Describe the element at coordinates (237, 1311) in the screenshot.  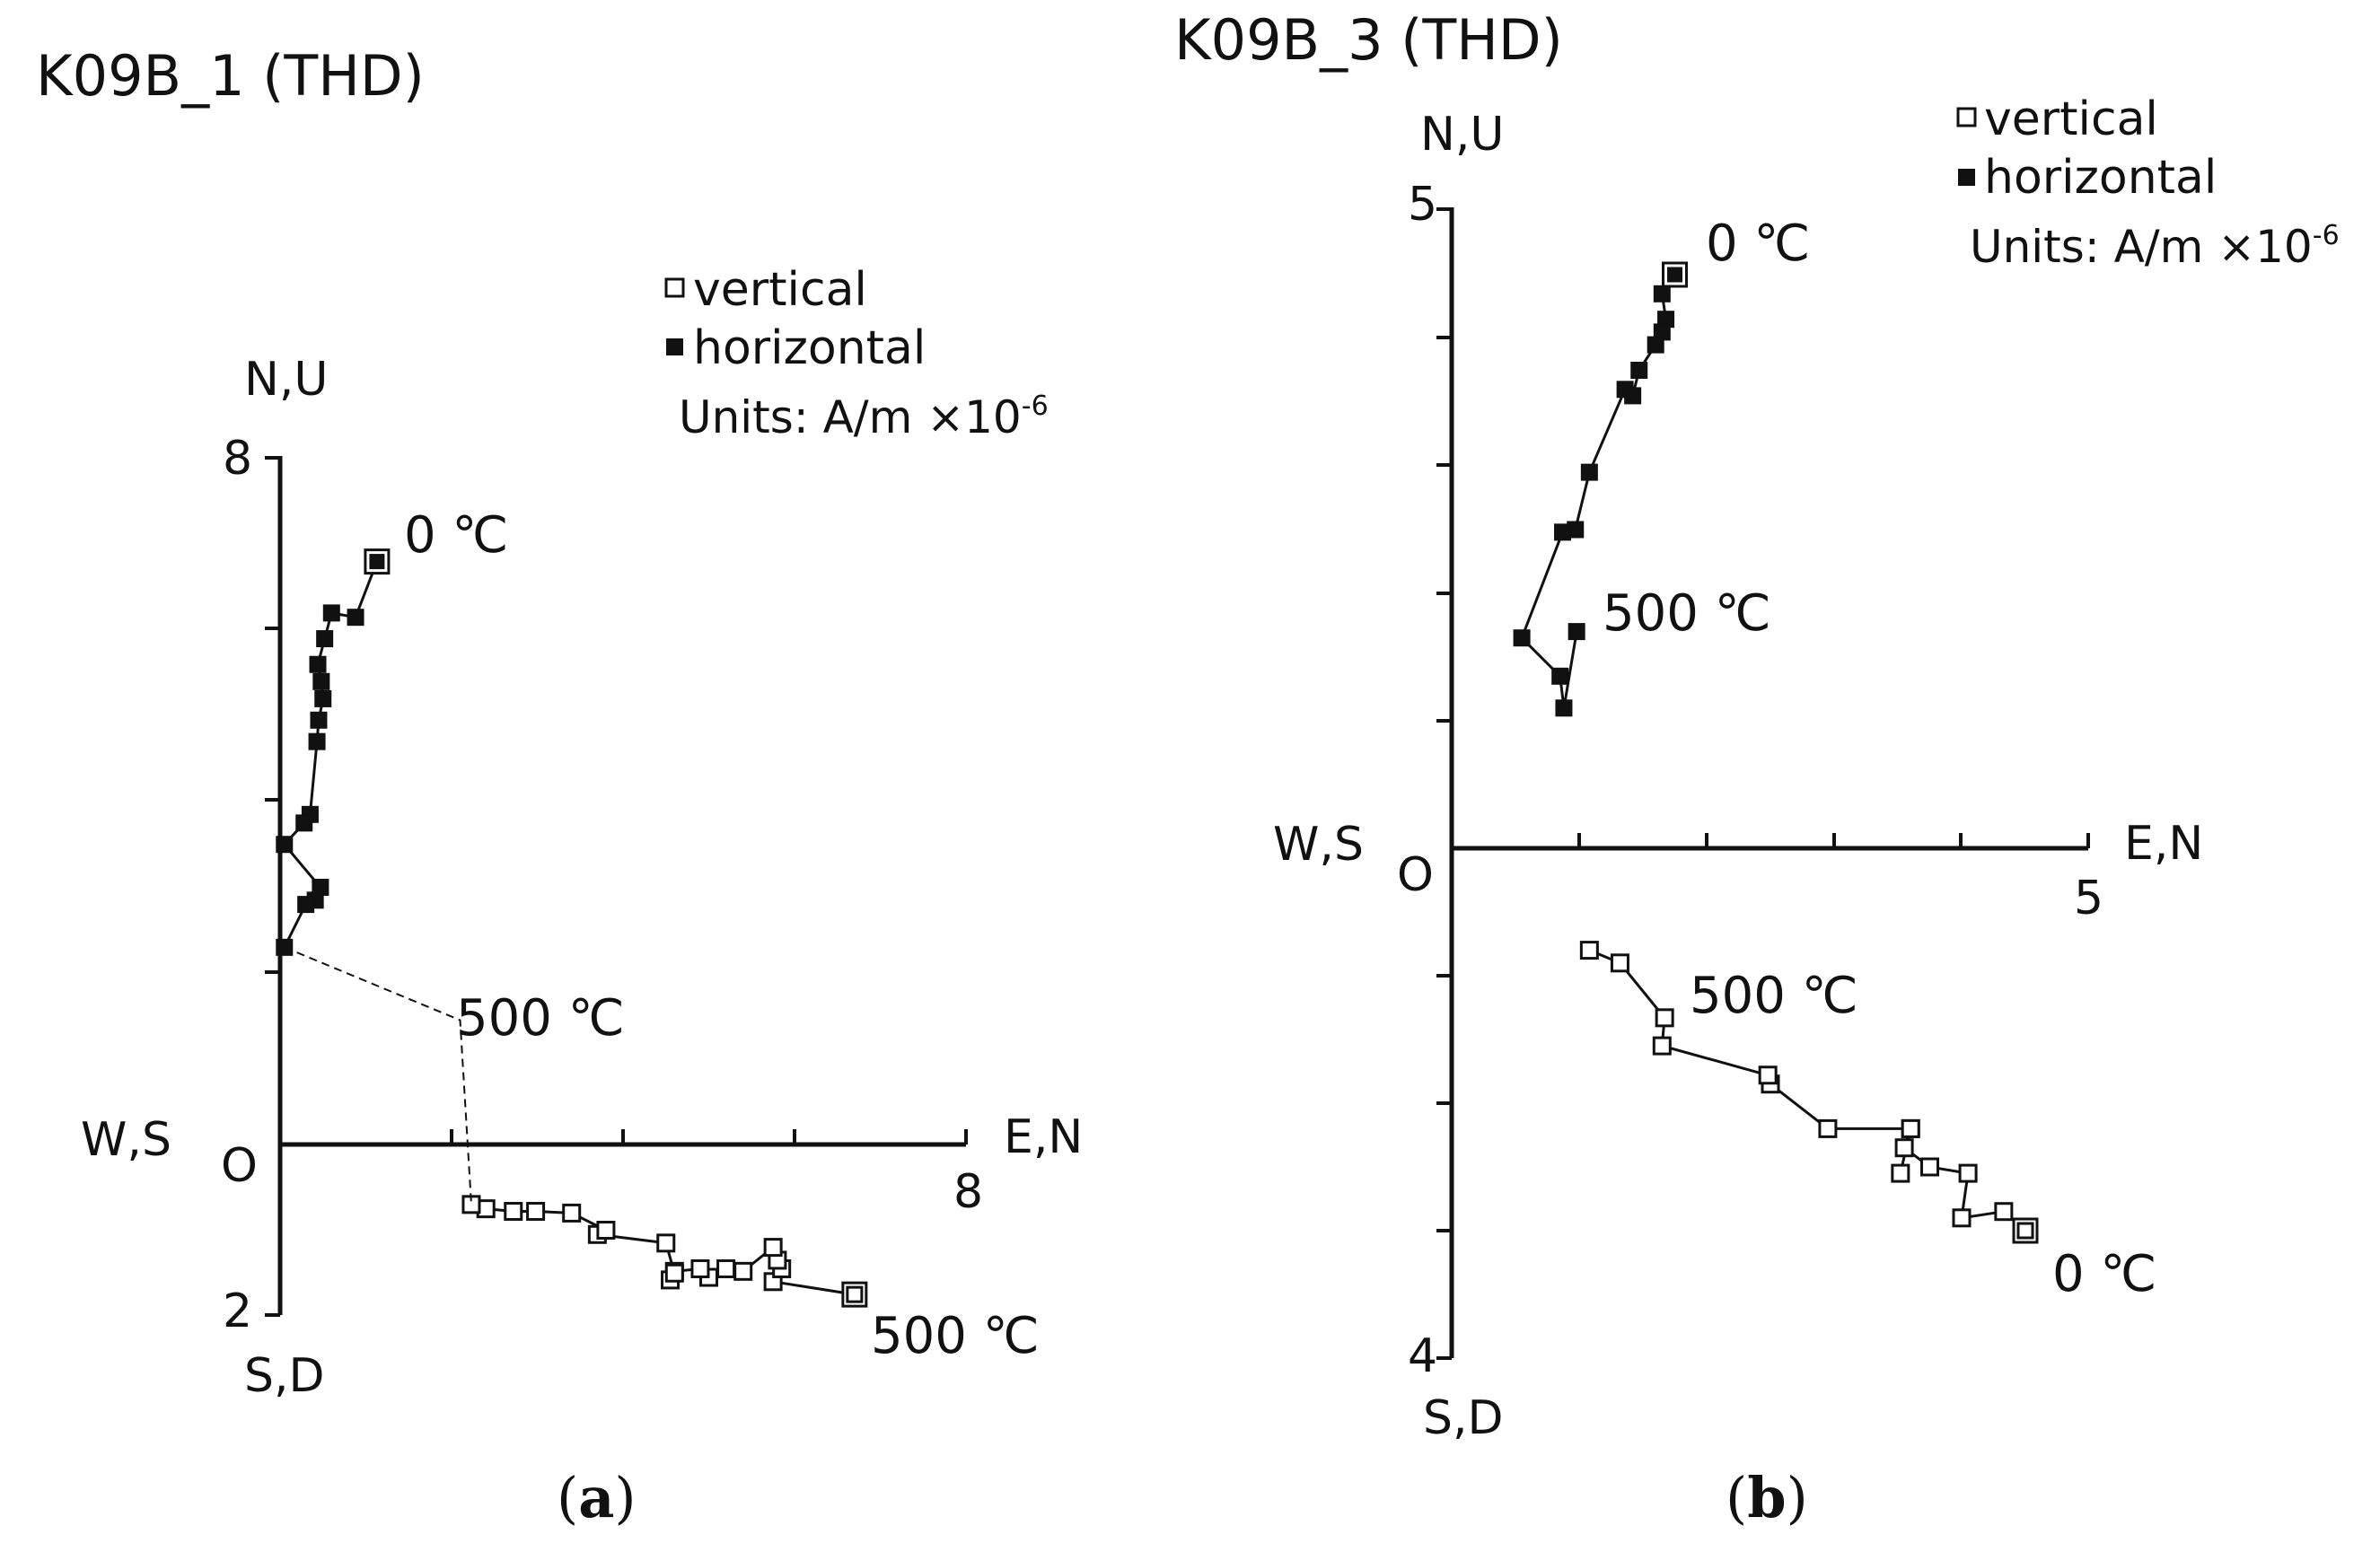
I see `panel-a-axis-bottom-value: 2` at that location.